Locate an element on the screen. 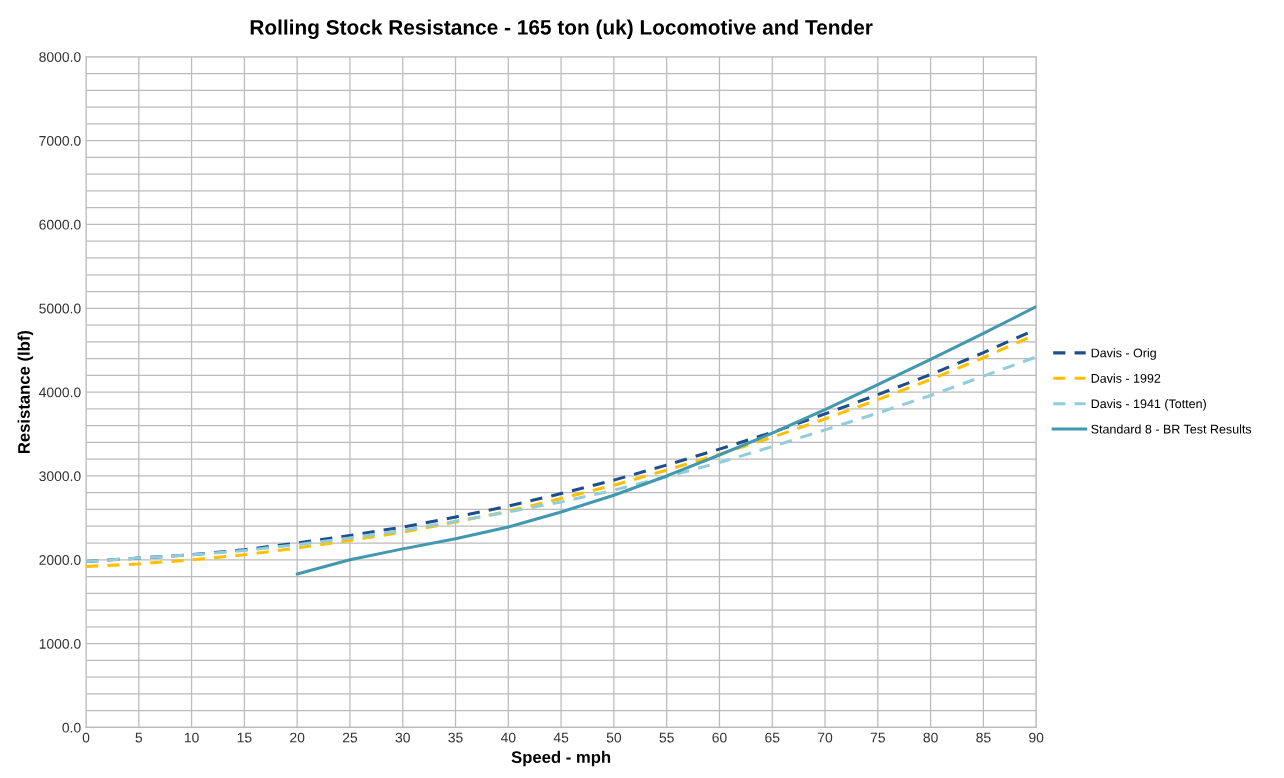 The image size is (1284, 778). legend-label: Davis - 1941 (Totten) is located at coordinates (1148, 404).